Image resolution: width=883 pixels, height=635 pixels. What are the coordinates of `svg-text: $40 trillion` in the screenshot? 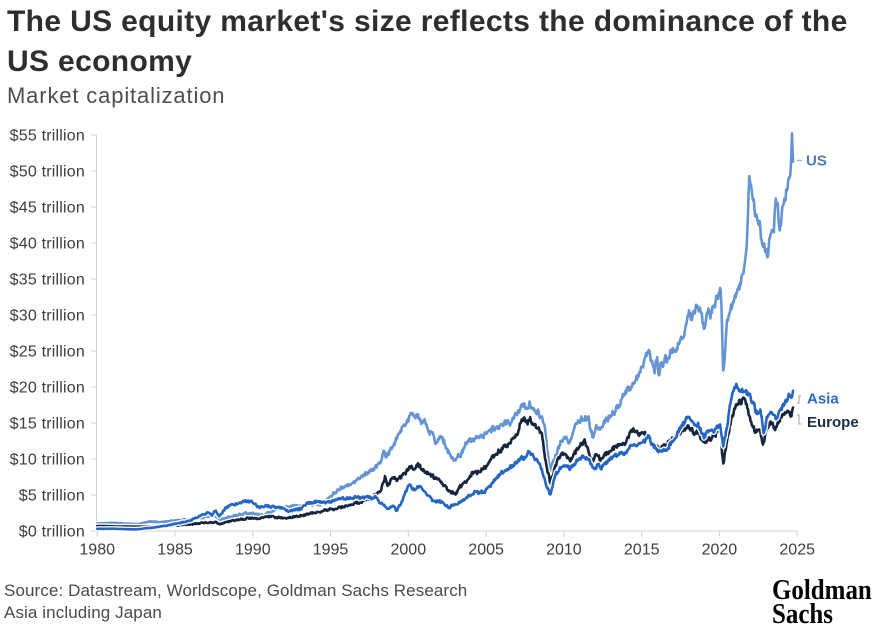 It's located at (47, 244).